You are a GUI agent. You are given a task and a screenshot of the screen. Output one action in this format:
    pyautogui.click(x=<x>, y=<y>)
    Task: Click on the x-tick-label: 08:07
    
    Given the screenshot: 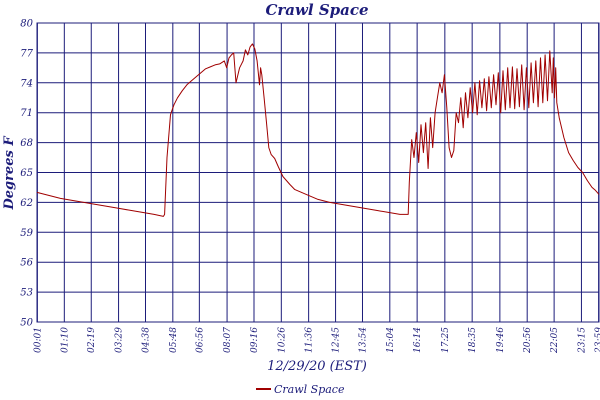 What is the action you would take?
    pyautogui.click(x=228, y=340)
    